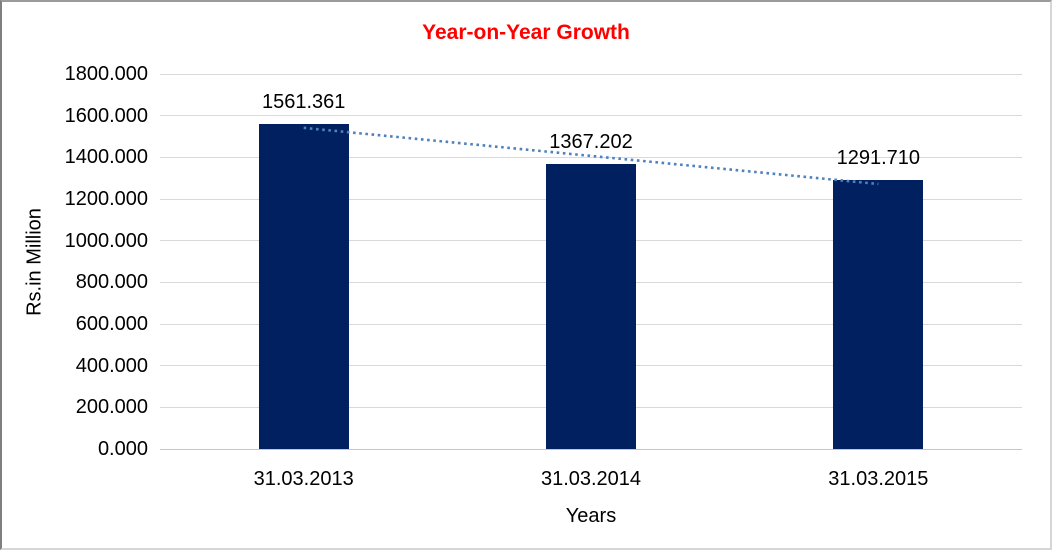 Image resolution: width=1052 pixels, height=550 pixels. I want to click on y-tick-label: 1600.000, so click(106, 115).